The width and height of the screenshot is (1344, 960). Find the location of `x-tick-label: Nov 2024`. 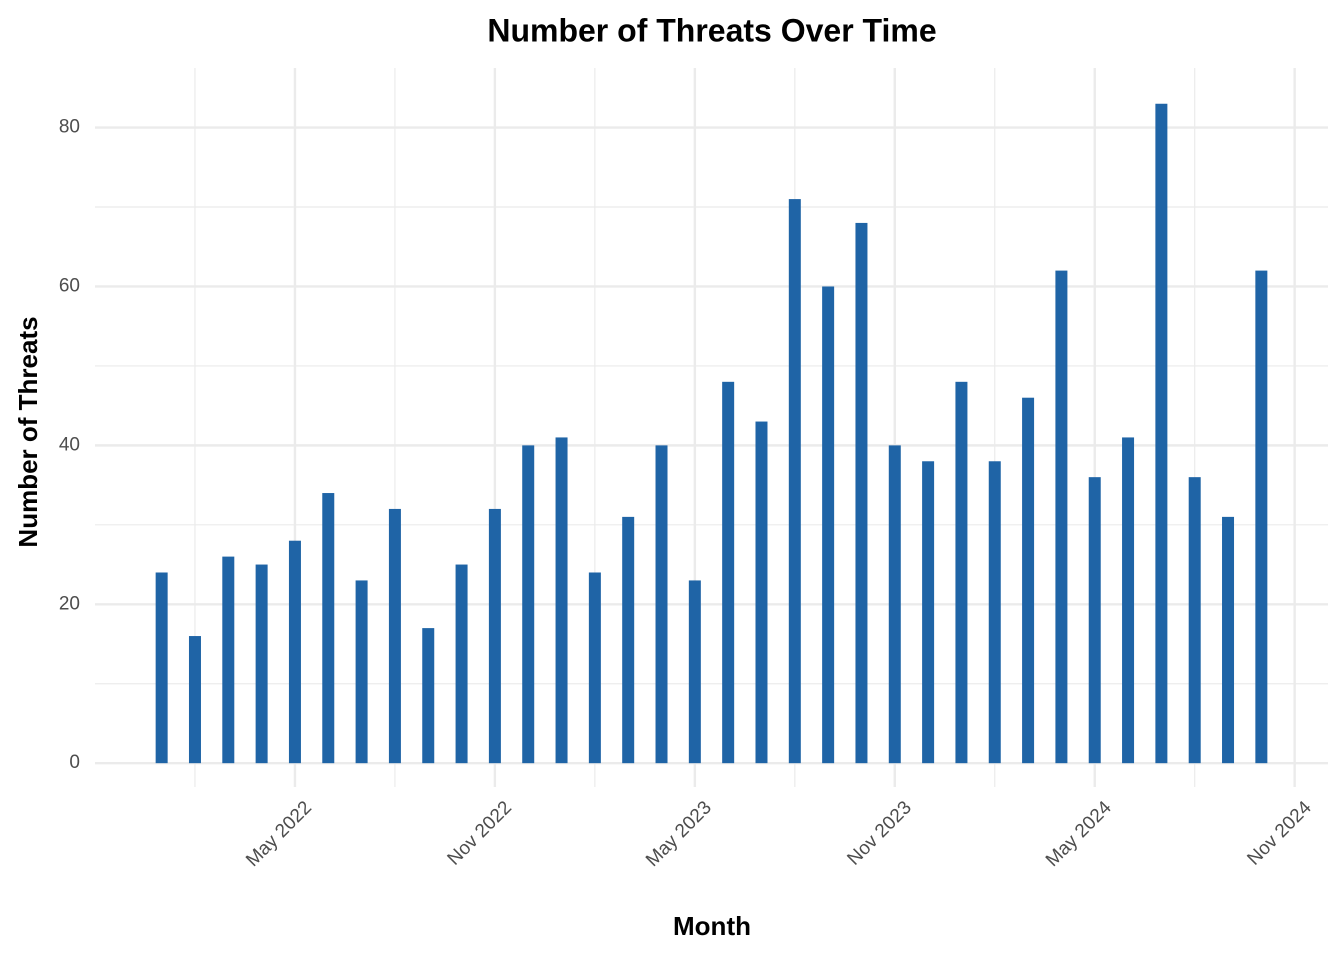

x-tick-label: Nov 2024 is located at coordinates (1279, 833).